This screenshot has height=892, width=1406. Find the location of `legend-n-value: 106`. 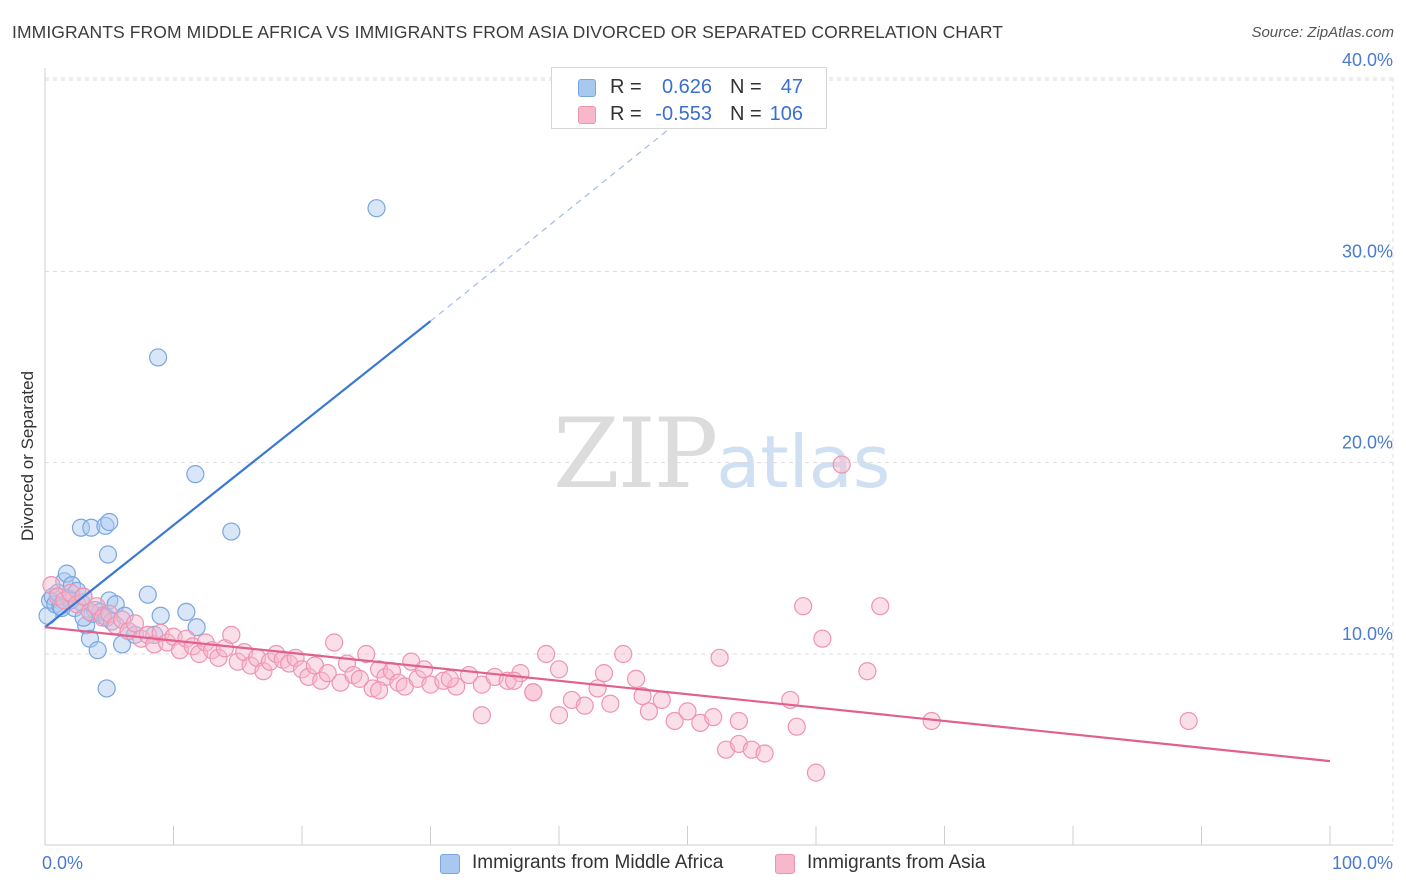

legend-n-value: 106 is located at coordinates (786, 114).